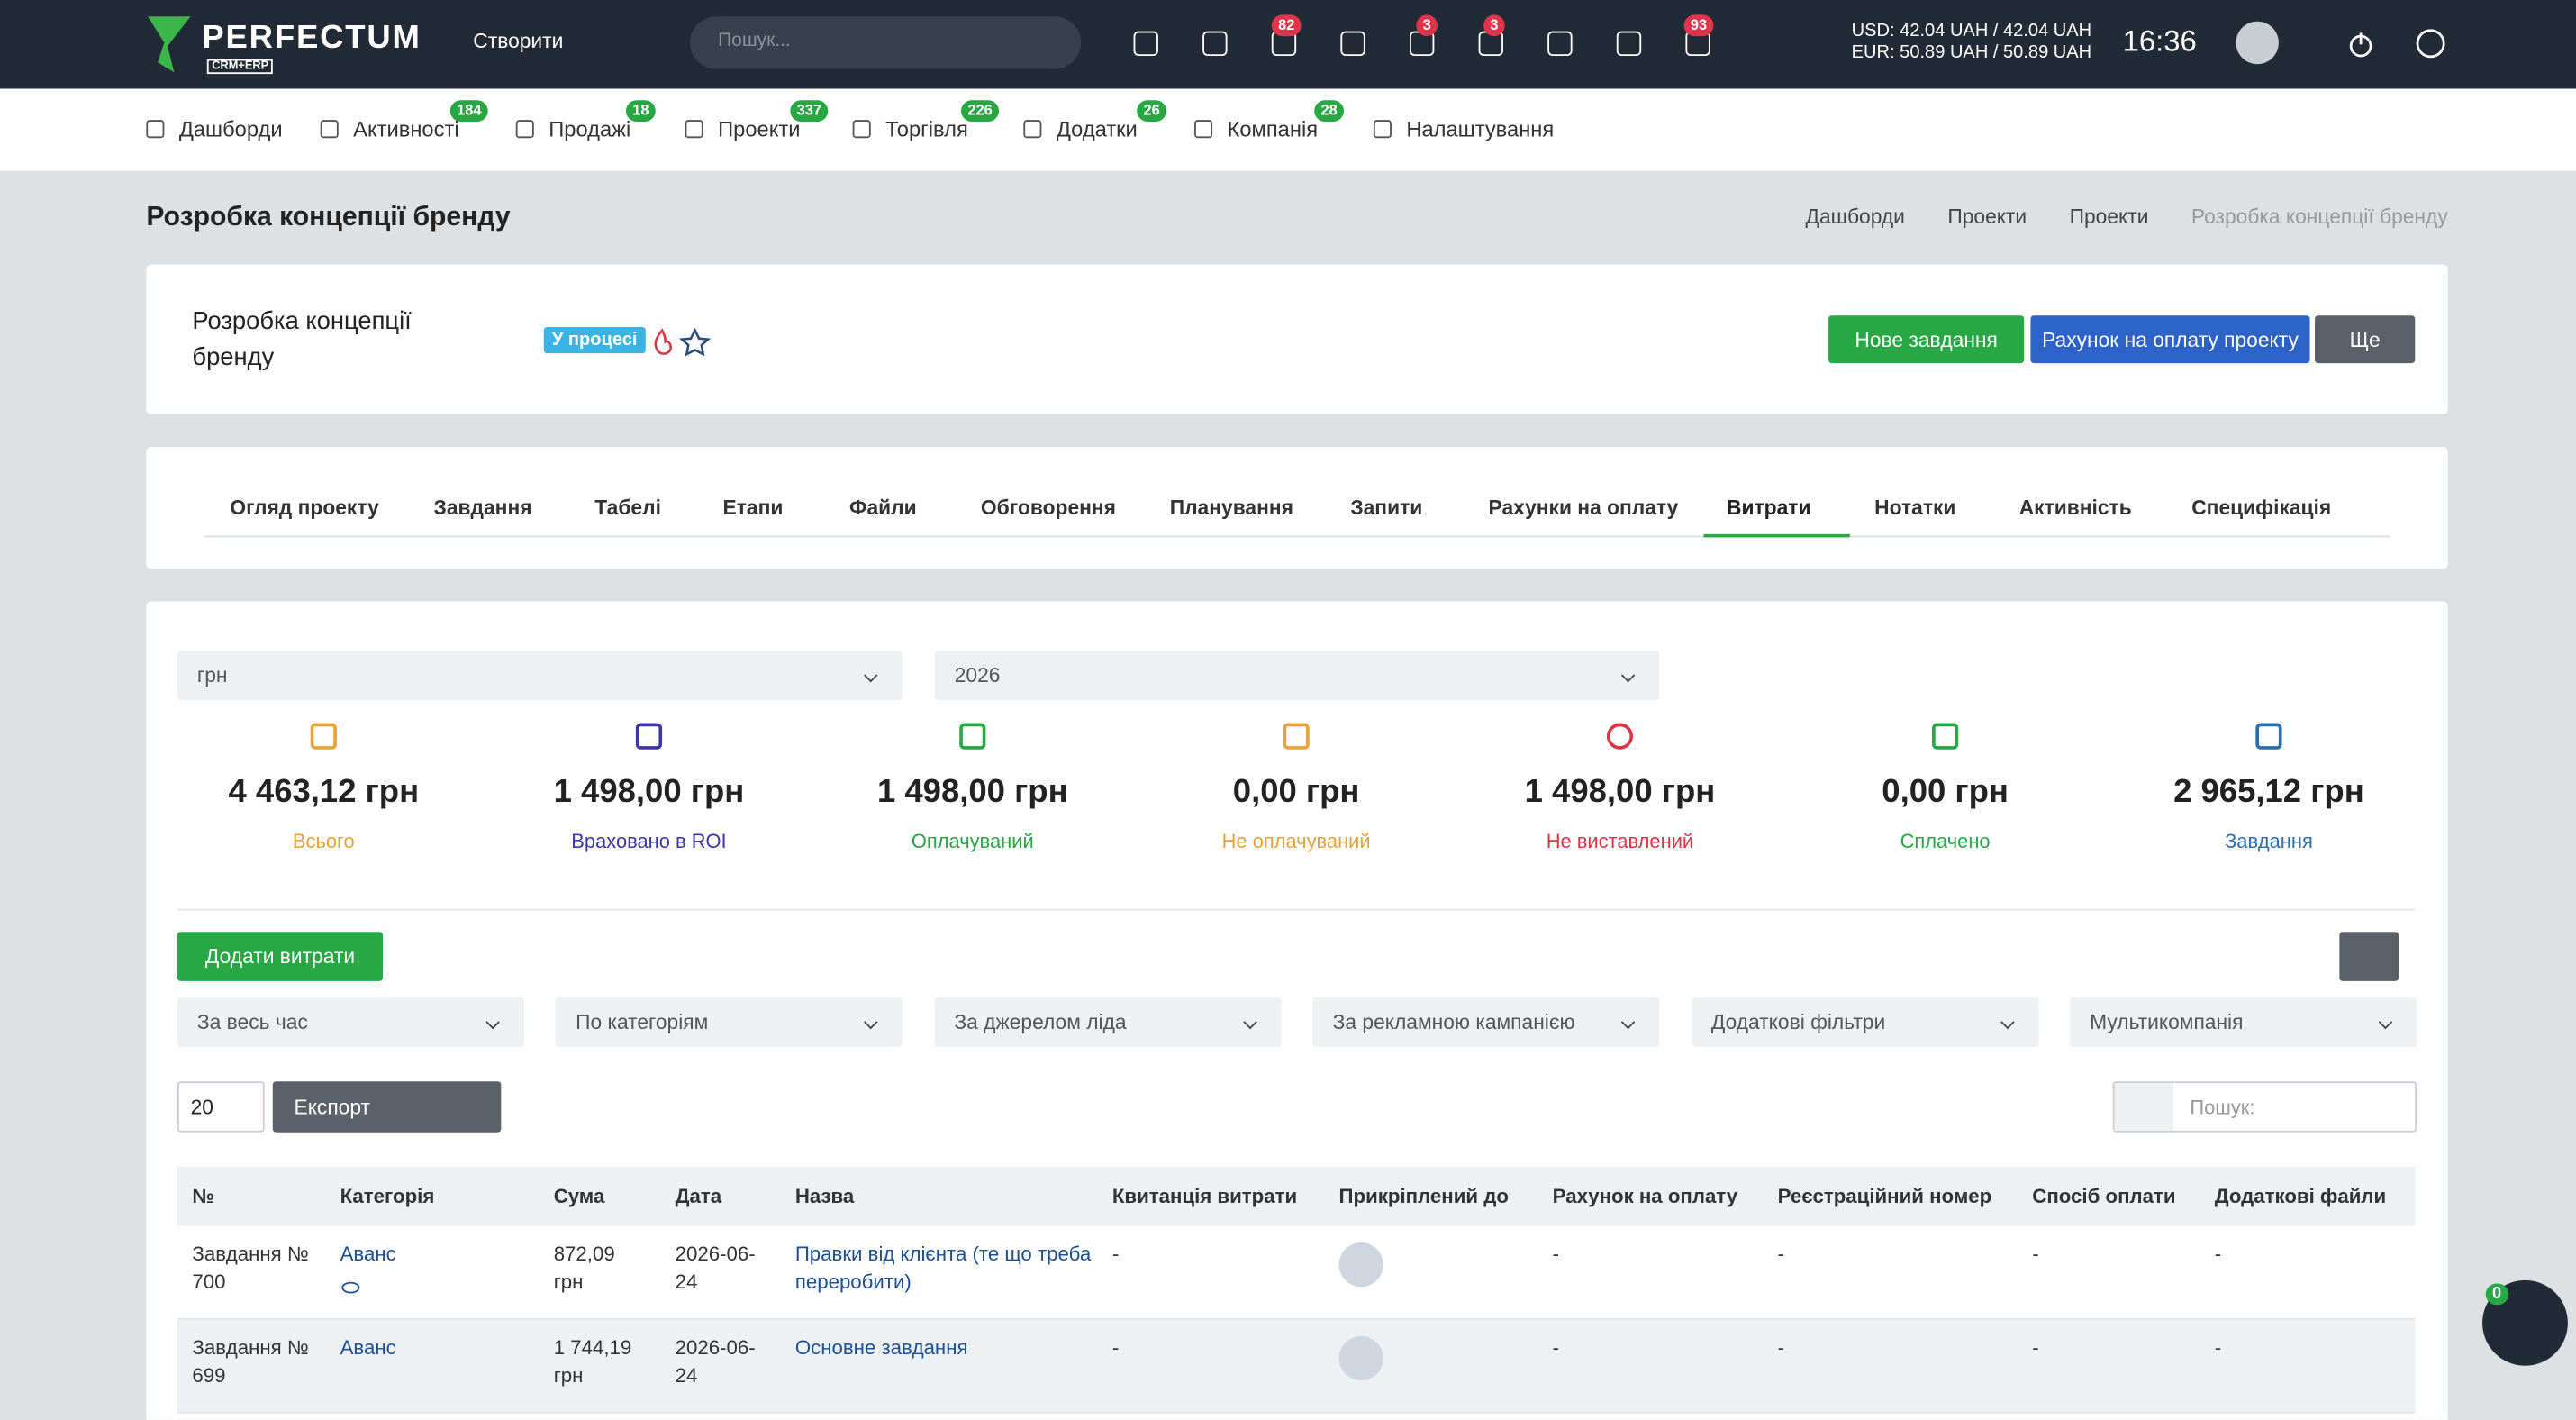 This screenshot has height=1420, width=2576. What do you see at coordinates (1423, 1196) in the screenshot?
I see `column-header: Прикріплений до` at bounding box center [1423, 1196].